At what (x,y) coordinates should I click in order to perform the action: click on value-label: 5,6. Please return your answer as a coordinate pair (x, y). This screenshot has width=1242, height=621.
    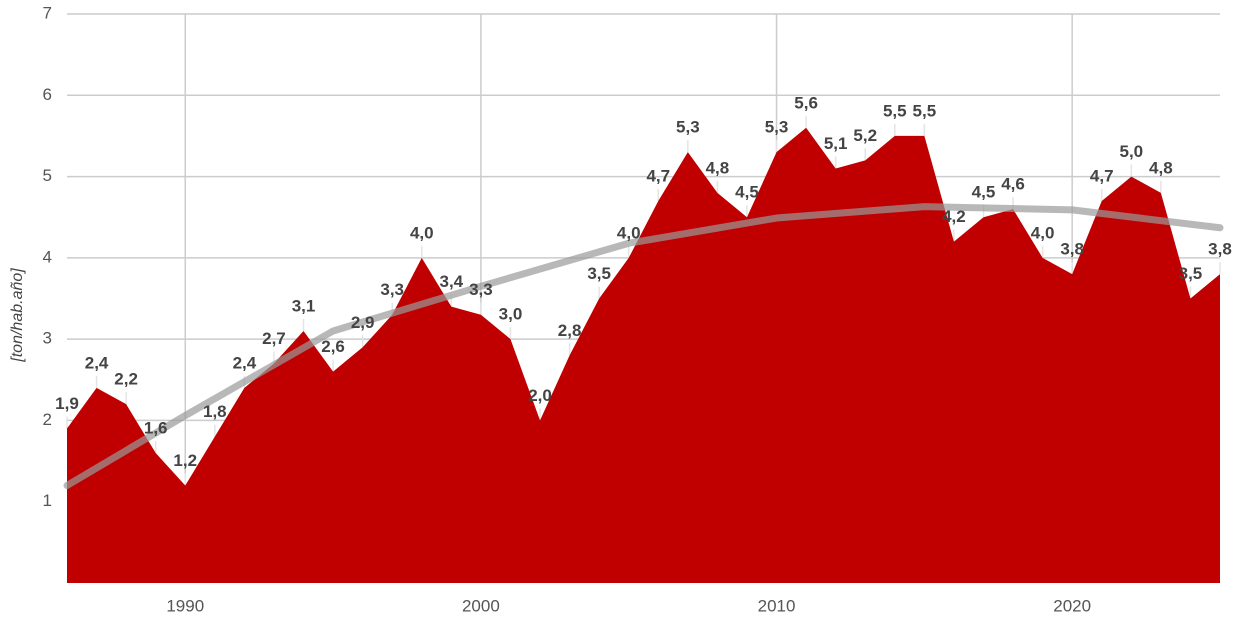
    Looking at the image, I should click on (806, 102).